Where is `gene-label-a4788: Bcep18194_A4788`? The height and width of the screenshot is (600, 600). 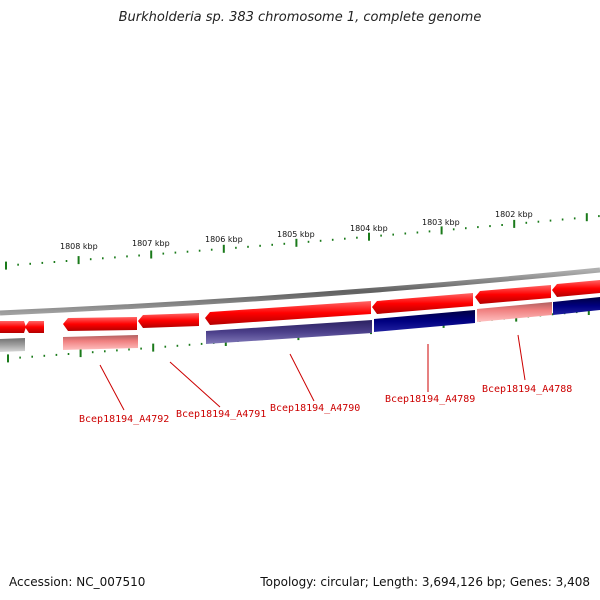
gene-label-a4788: Bcep18194_A4788 is located at coordinates (527, 389).